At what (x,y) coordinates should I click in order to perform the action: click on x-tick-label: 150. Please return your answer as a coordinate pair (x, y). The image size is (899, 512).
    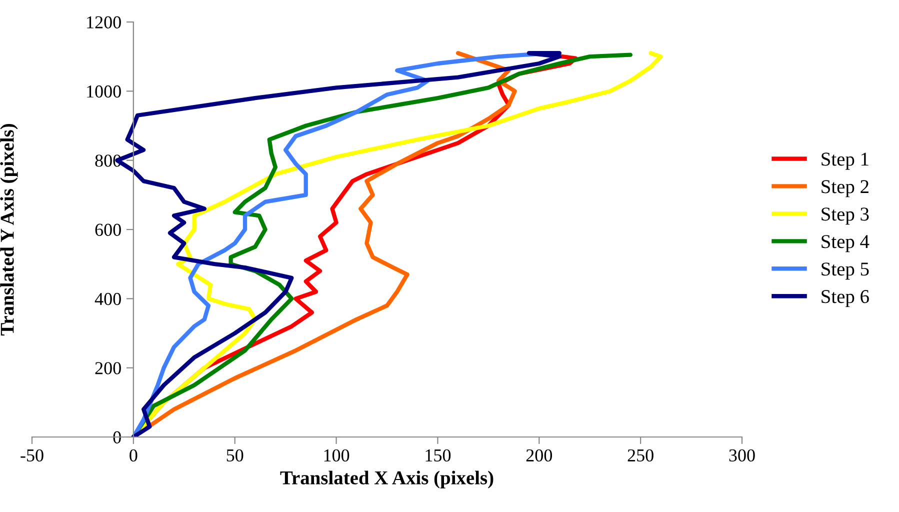
    Looking at the image, I should click on (438, 455).